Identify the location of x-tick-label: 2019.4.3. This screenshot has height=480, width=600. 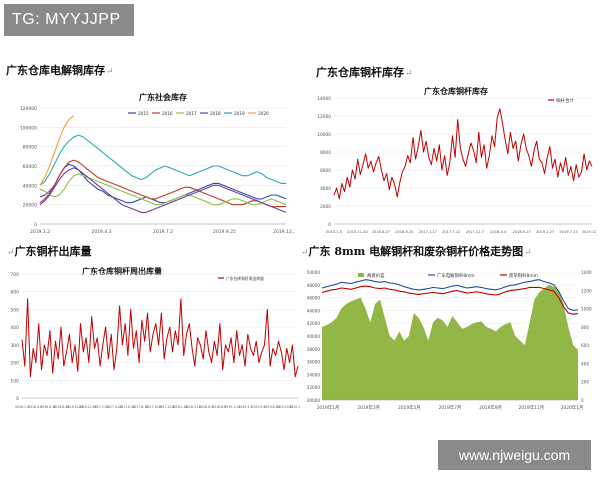
(101, 232).